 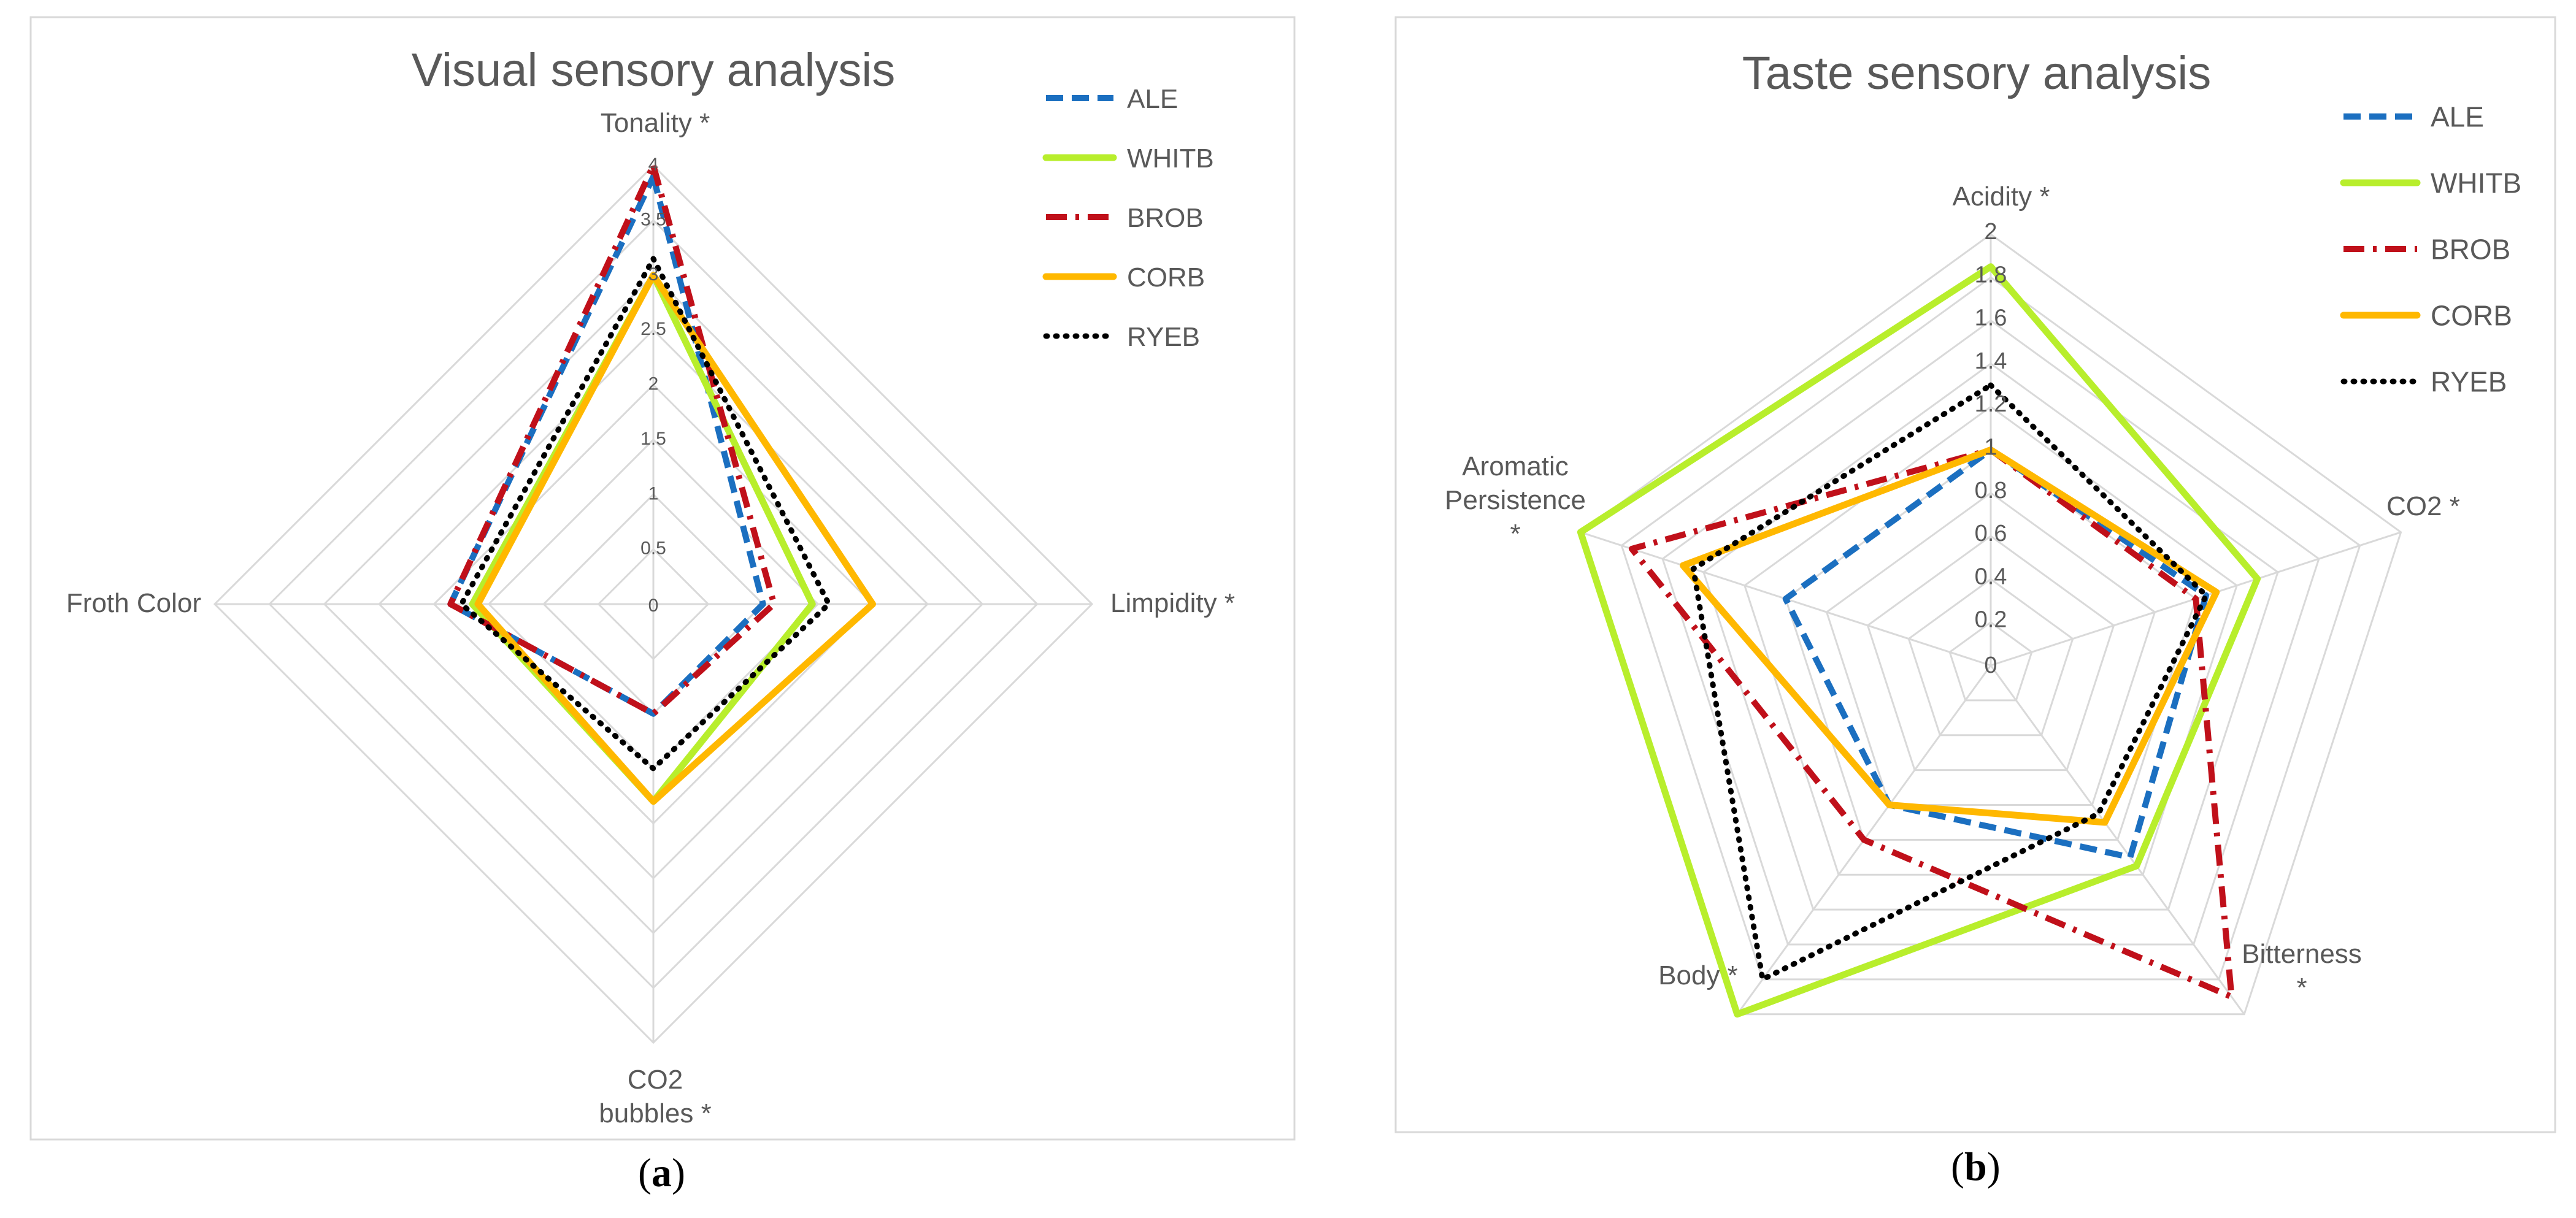 What do you see at coordinates (1991, 533) in the screenshot?
I see `tick-label: 0.6` at bounding box center [1991, 533].